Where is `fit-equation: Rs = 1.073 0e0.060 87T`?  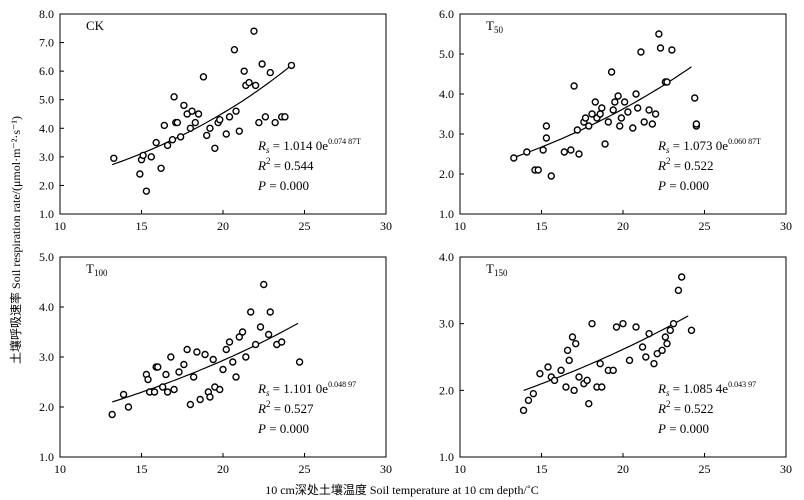
fit-equation: Rs = 1.073 0e0.060 87T is located at coordinates (709, 146).